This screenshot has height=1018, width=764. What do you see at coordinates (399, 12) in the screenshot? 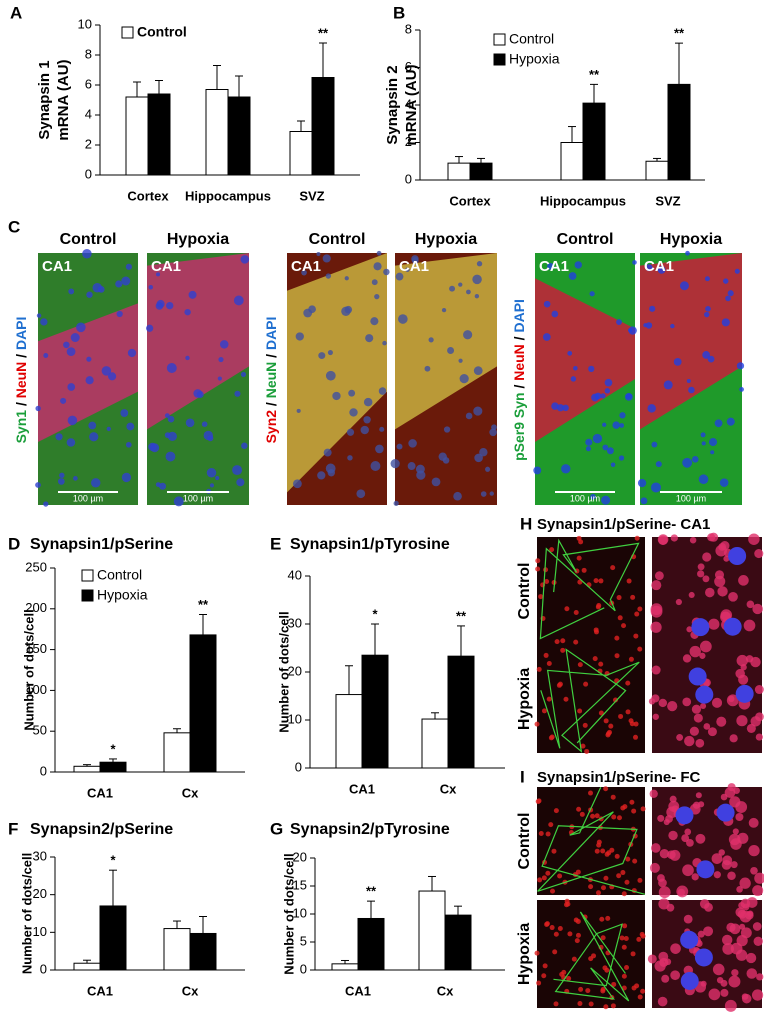
I see `panel-letter: B` at bounding box center [399, 12].